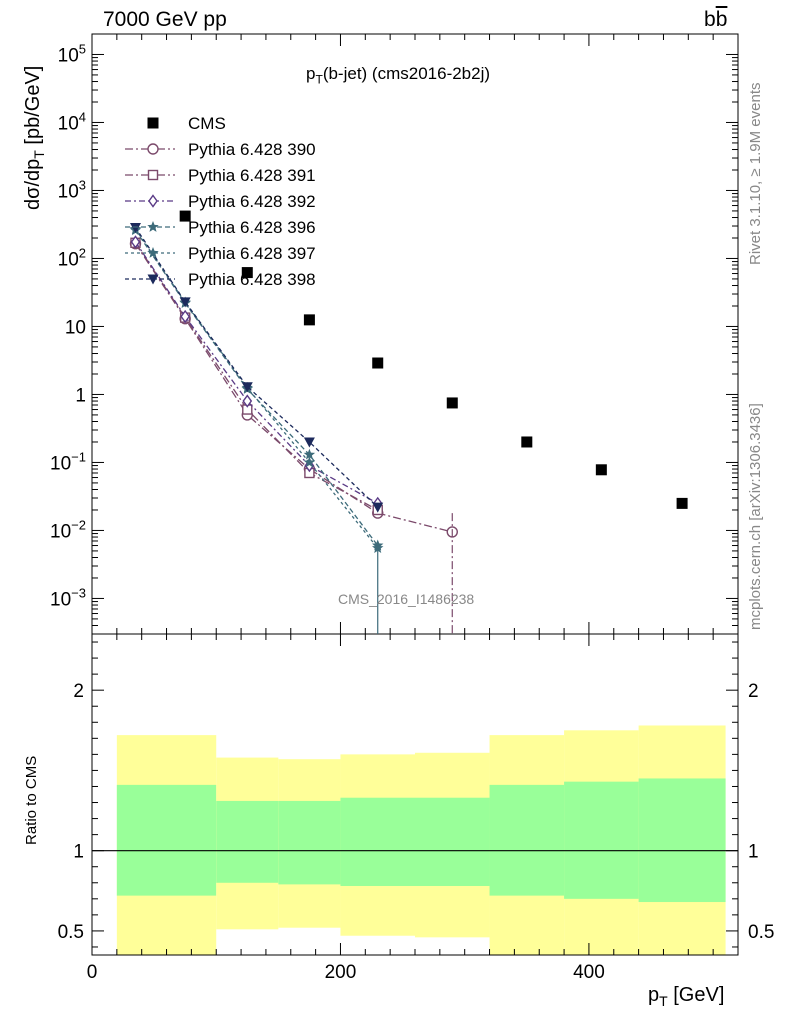 The width and height of the screenshot is (786, 1024). What do you see at coordinates (761, 932) in the screenshot?
I see `ratio-y-tick-label-right: 0.5` at bounding box center [761, 932].